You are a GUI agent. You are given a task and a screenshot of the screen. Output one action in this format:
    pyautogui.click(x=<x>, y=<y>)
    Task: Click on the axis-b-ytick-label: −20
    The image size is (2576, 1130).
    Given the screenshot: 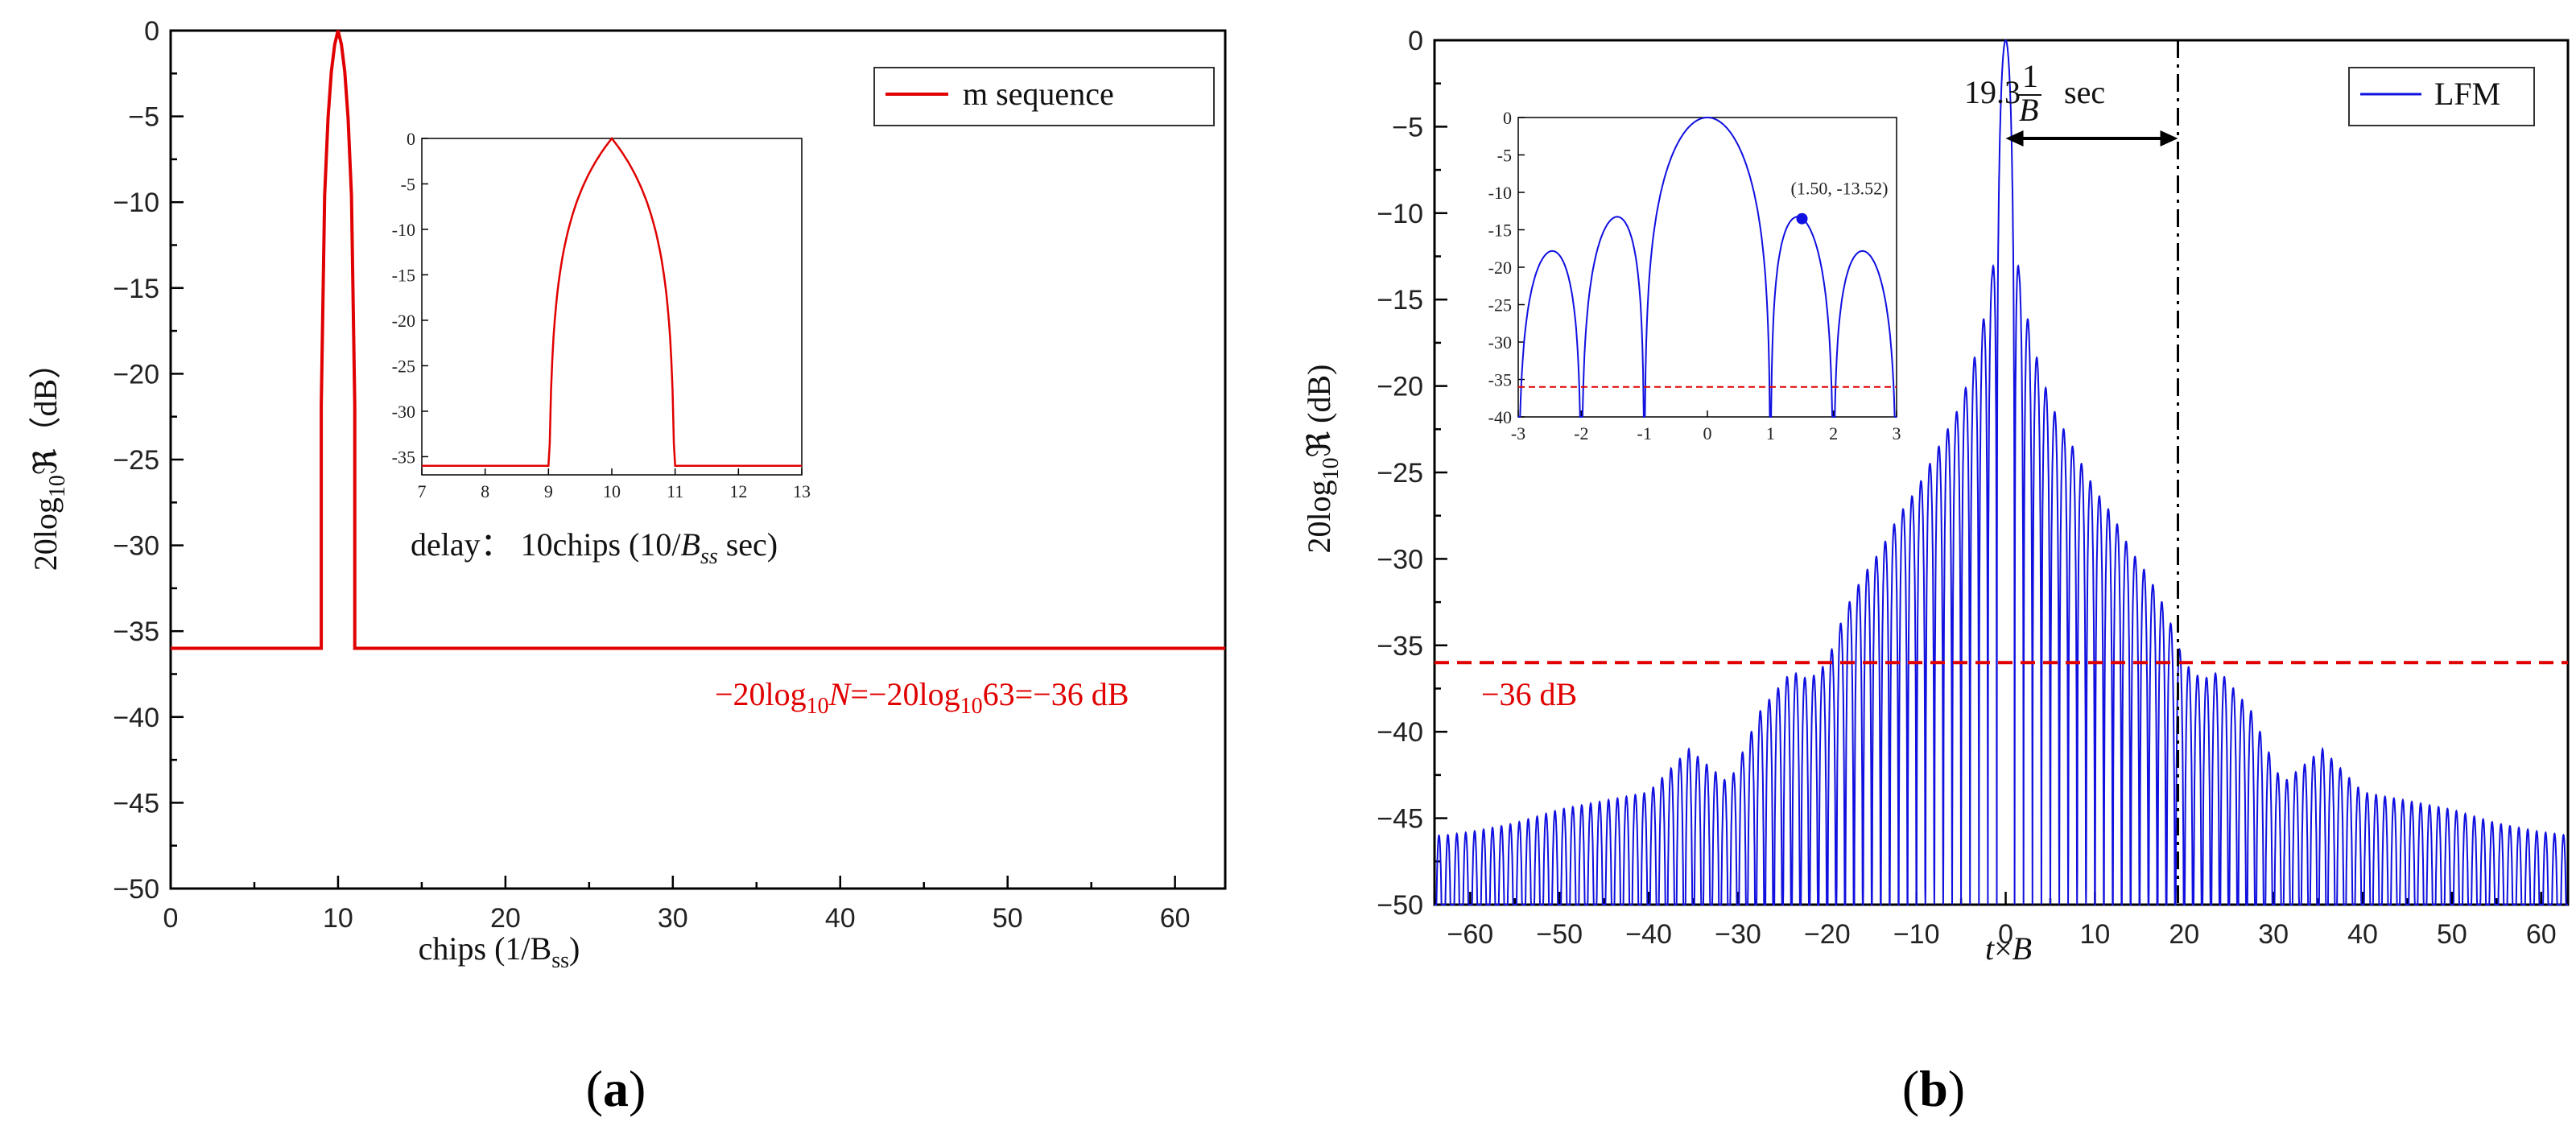 What is the action you would take?
    pyautogui.click(x=1400, y=387)
    